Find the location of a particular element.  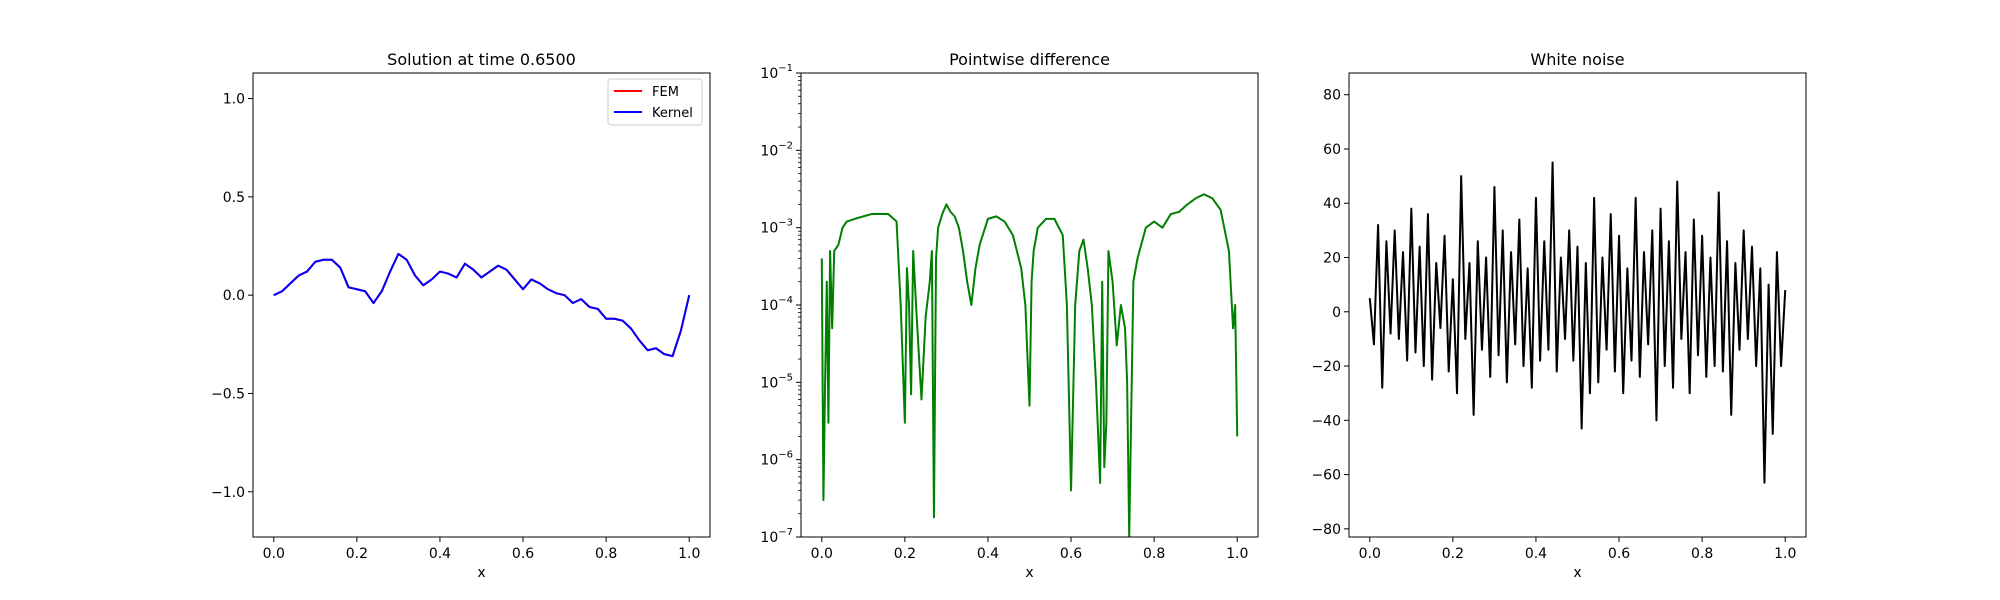

noise-ytick-label: −40 is located at coordinates (1326, 421).